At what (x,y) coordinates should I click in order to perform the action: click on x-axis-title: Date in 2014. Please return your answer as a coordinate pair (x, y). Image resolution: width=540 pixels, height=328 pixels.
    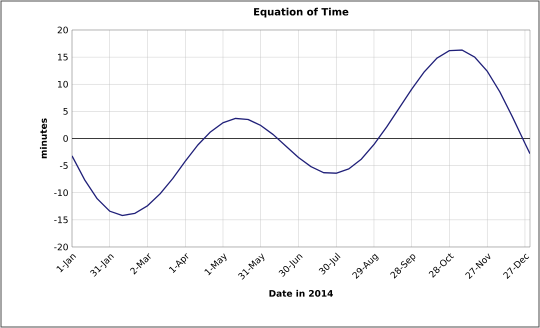
    Looking at the image, I should click on (301, 293).